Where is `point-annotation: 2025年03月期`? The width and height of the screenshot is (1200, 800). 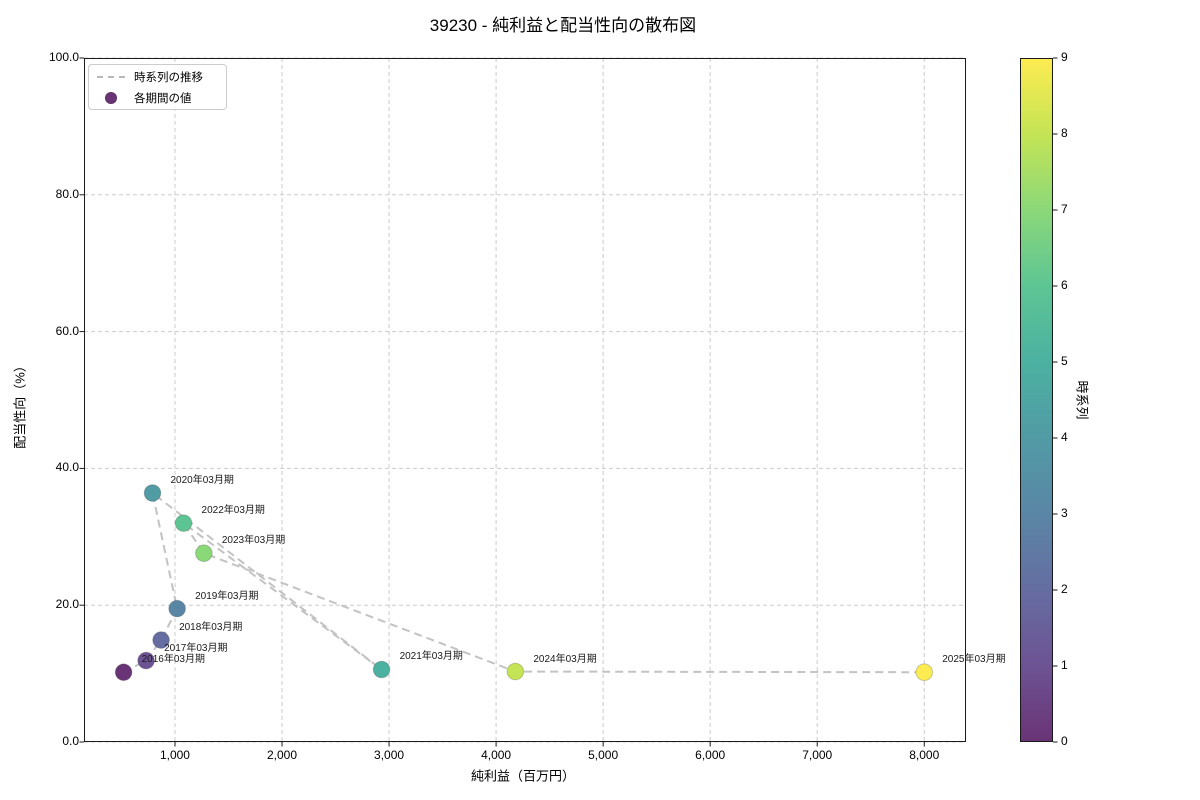
point-annotation: 2025年03月期 is located at coordinates (974, 660).